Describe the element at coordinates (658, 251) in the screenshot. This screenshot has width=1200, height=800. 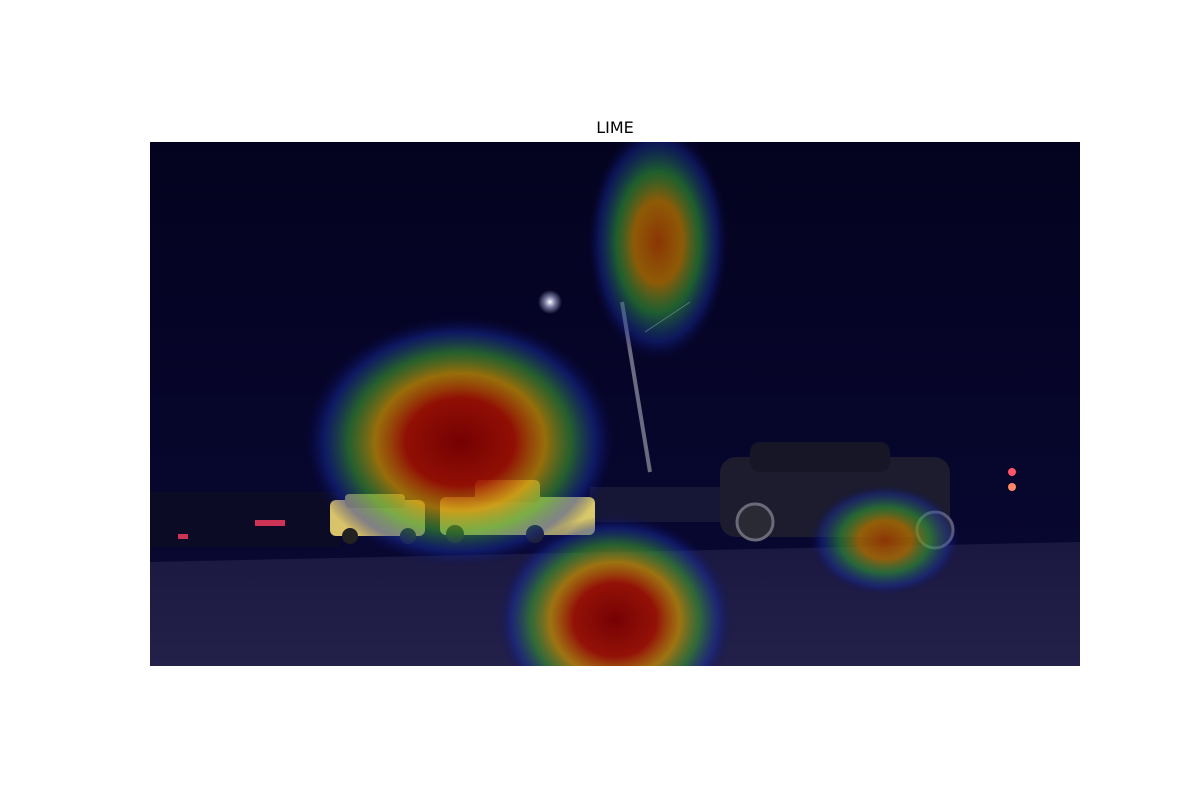
I see `heat-region-top` at that location.